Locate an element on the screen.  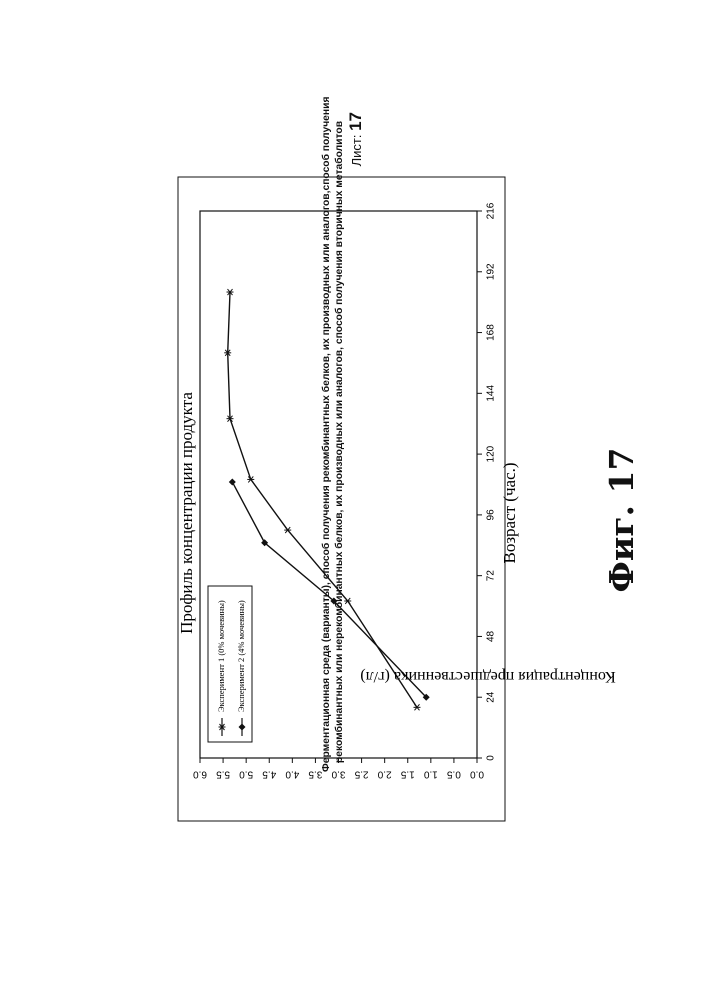
x-tick-label: 144 is located at coordinates (491, 393).